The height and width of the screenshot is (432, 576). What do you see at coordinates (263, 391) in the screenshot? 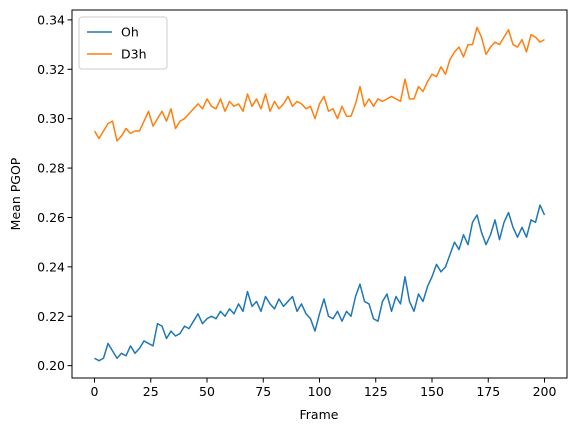
I see `x-tick-label: 75` at bounding box center [263, 391].